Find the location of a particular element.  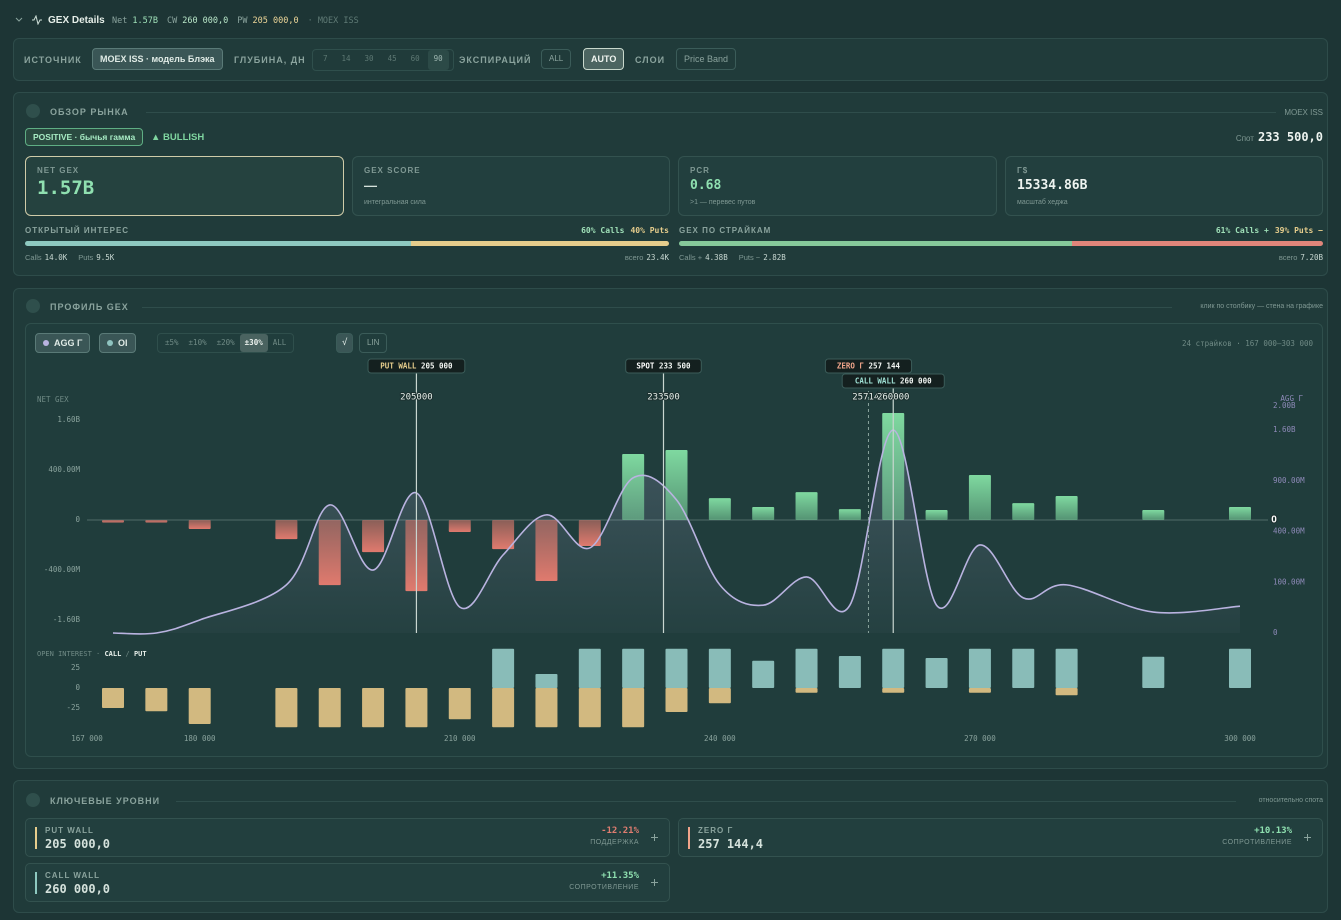

share-total: всего 7.20B is located at coordinates (1301, 257).